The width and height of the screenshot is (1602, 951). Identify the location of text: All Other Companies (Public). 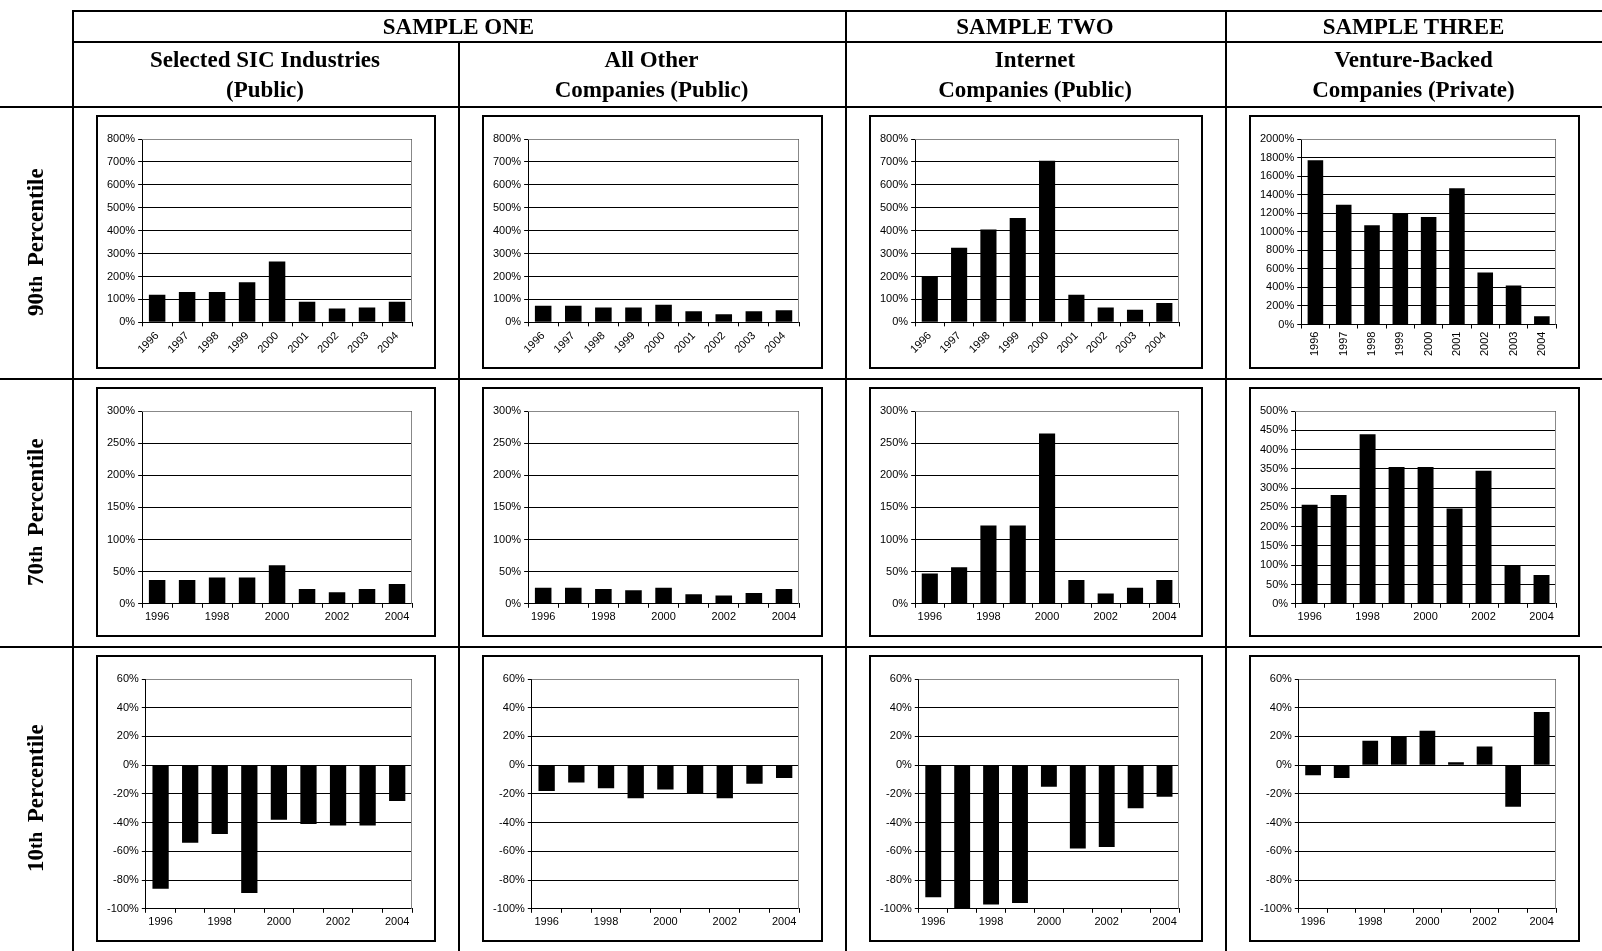
(651, 74).